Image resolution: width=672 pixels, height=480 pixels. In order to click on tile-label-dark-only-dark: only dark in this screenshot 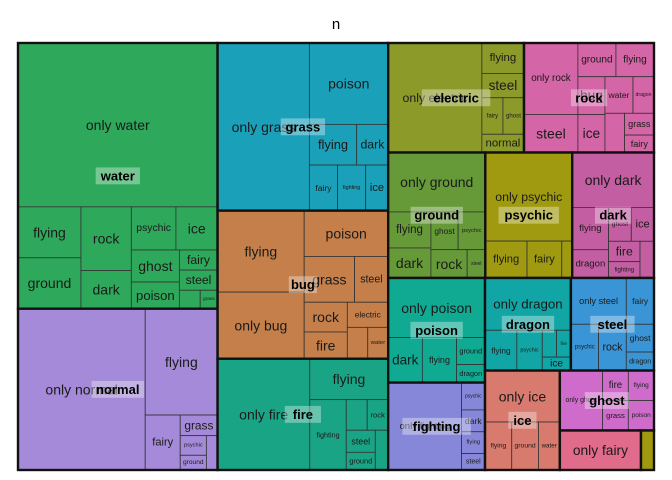, I will do `click(614, 180)`.